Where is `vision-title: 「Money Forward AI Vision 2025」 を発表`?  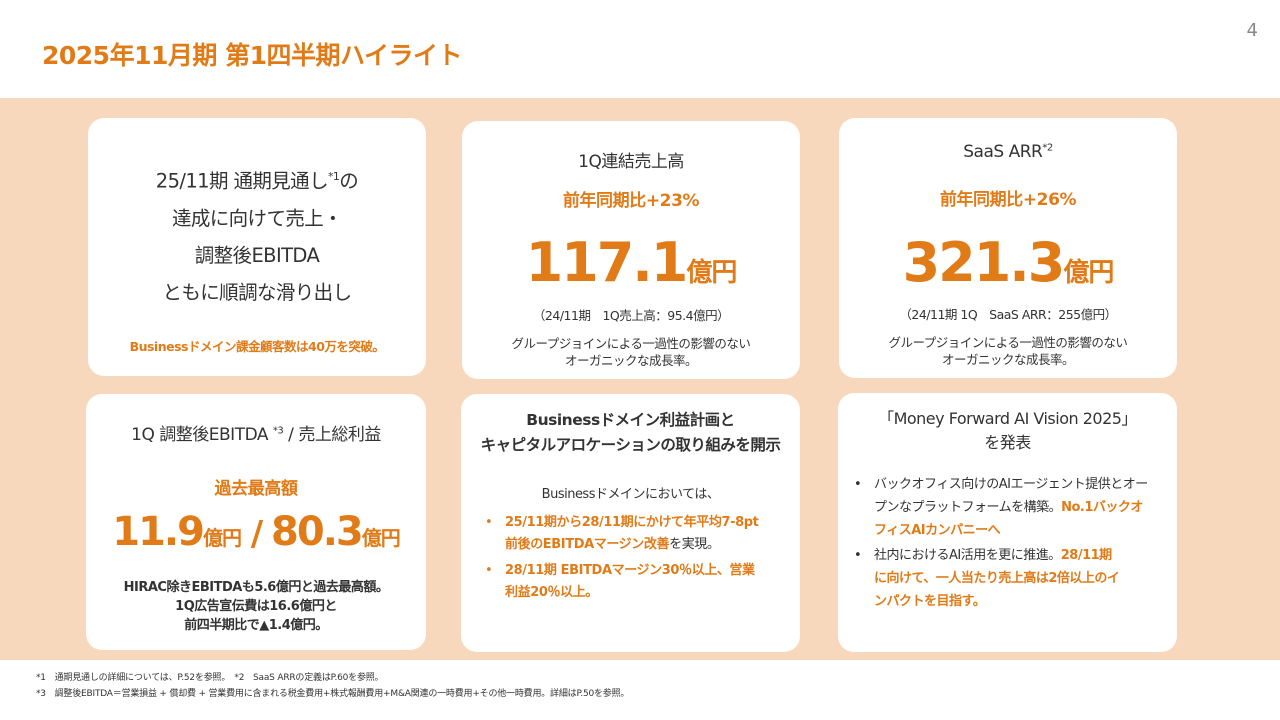 vision-title: 「Money Forward AI Vision 2025」 を発表 is located at coordinates (1007, 430).